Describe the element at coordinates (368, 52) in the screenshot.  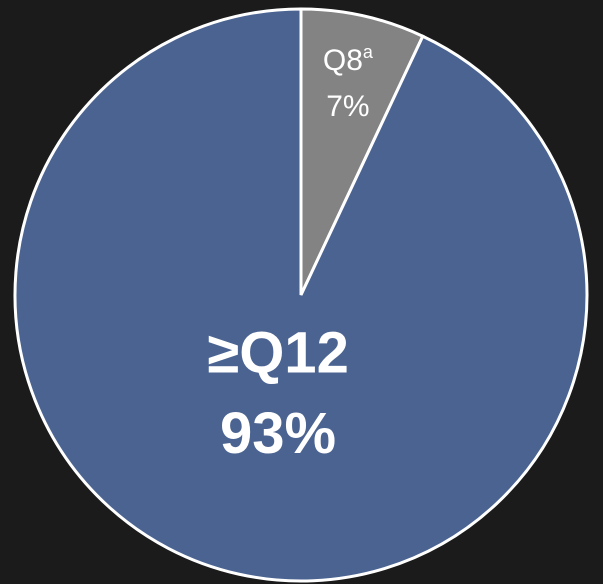
I see `category-superscript: a` at that location.